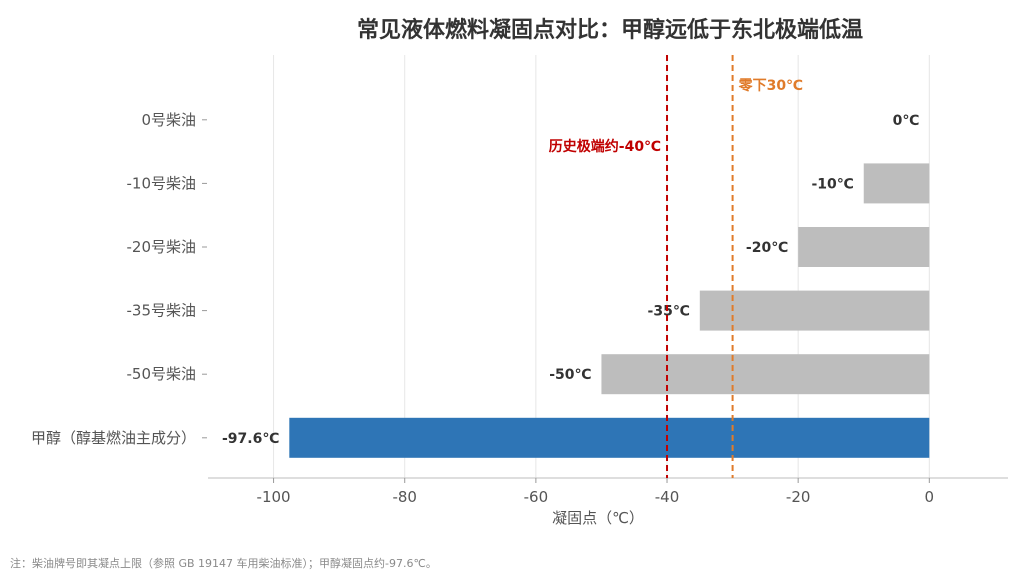 This screenshot has width=1024, height=573. I want to click on value-label: 0℃, so click(906, 121).